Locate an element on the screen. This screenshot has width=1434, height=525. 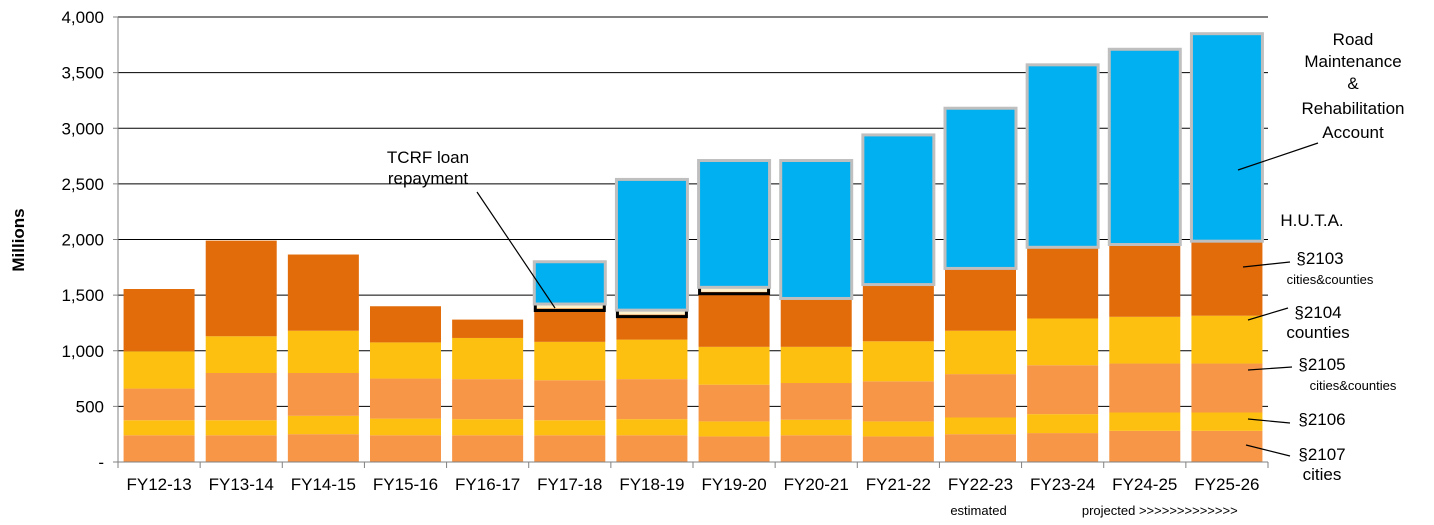
x-notes: estimated projected >>>>>>>>>>>>> is located at coordinates (1093, 510).